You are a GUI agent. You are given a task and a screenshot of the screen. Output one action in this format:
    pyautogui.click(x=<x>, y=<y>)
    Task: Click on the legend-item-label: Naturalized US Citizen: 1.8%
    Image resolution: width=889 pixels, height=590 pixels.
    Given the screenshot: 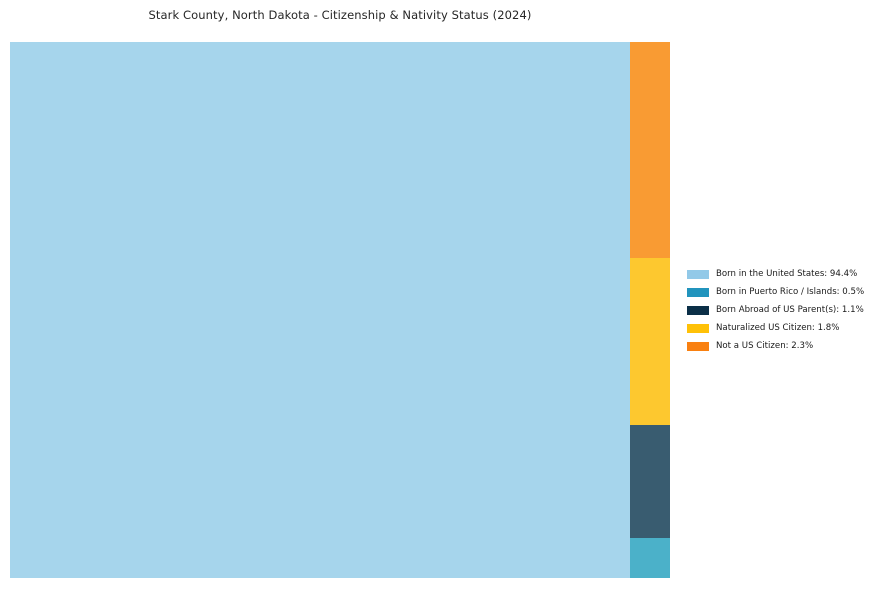 What is the action you would take?
    pyautogui.click(x=778, y=328)
    